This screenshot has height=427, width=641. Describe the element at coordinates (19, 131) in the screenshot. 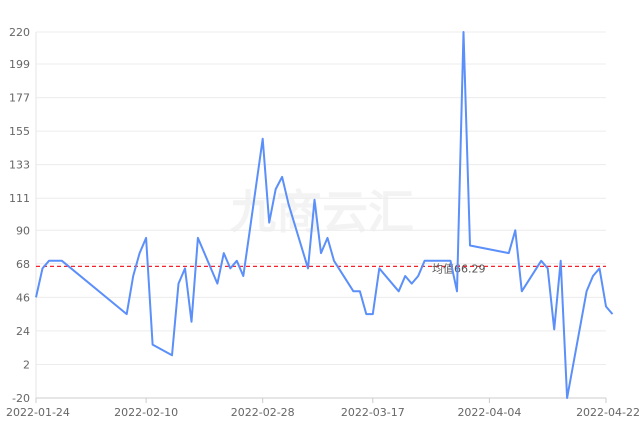

I see `y-tick-label: 155` at that location.